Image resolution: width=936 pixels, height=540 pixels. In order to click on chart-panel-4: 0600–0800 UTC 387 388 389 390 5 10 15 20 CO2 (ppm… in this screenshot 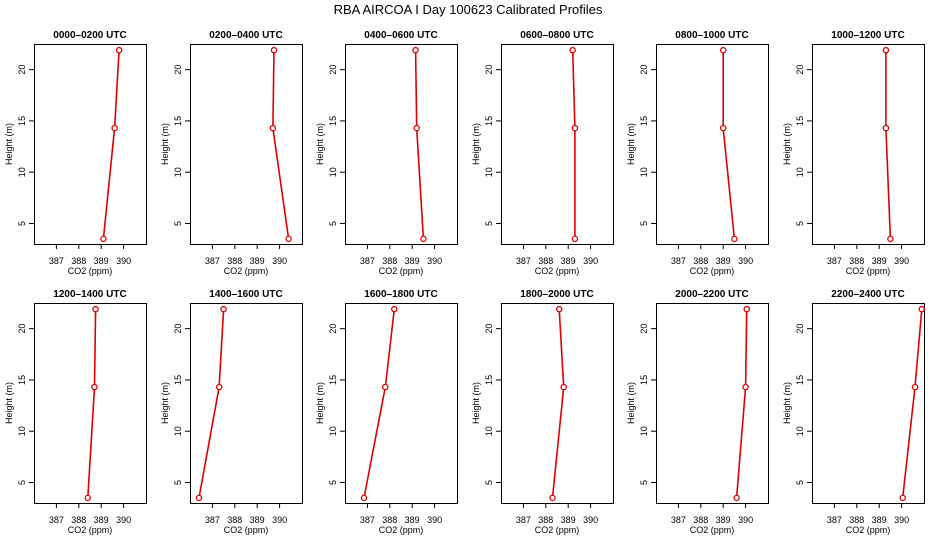, I will do `click(542, 153)`.